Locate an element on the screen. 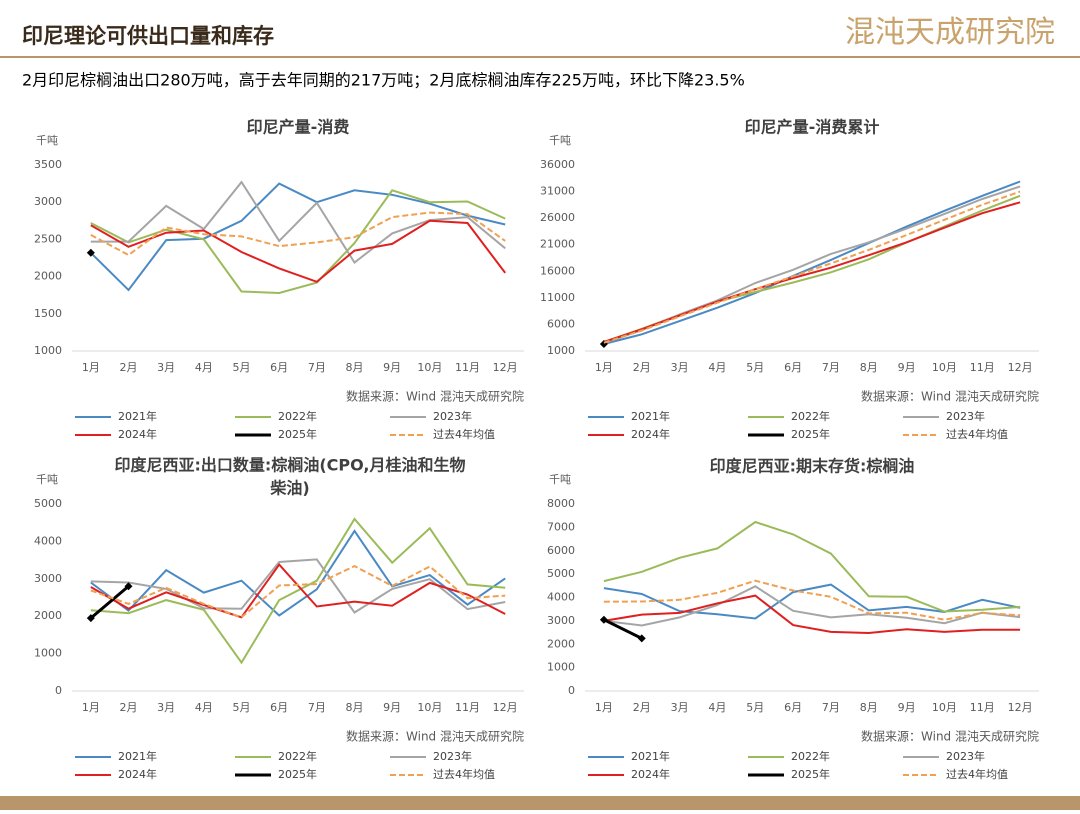 This screenshot has height=814, width=1080. chart-title: 印度尼西亚:出口数量:棕榈油(CPO,月桂油和生物 is located at coordinates (290, 465).